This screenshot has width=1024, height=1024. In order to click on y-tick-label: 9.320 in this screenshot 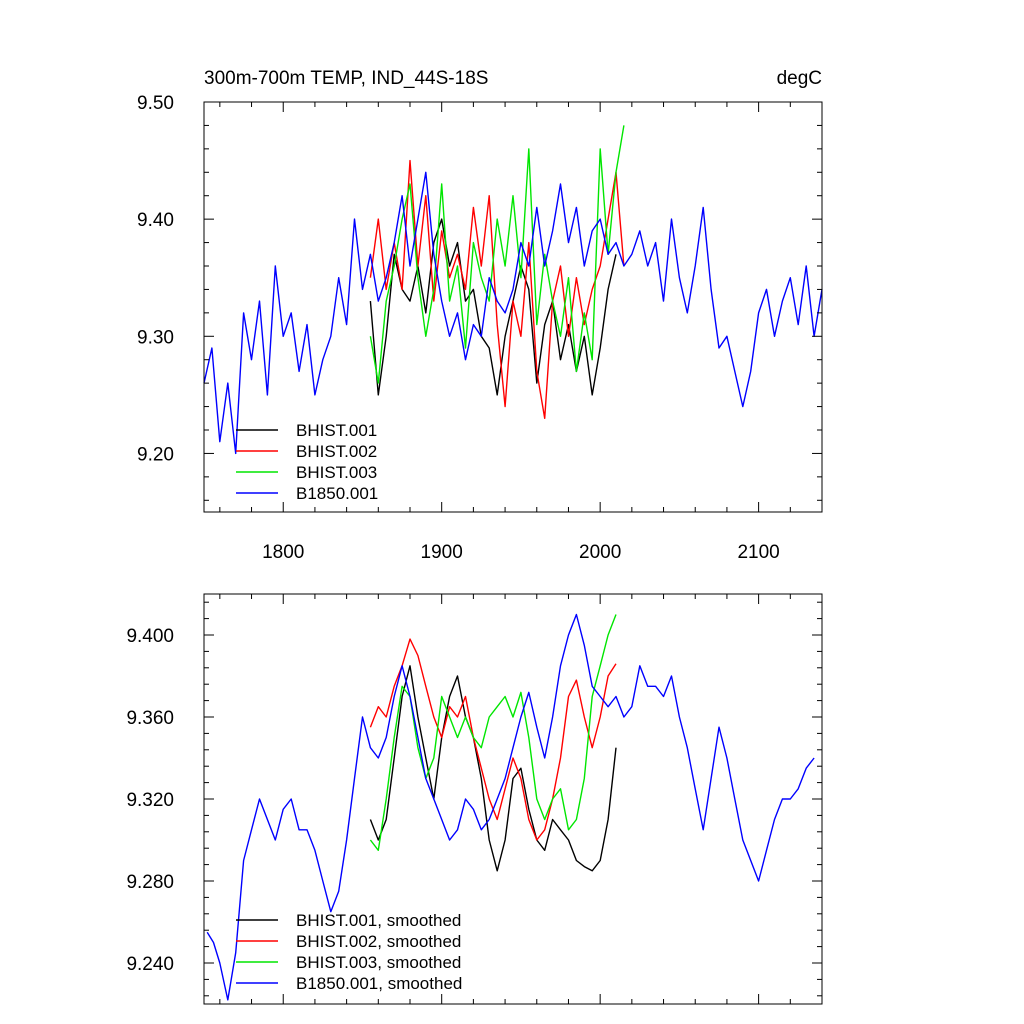, I will do `click(150, 800)`.